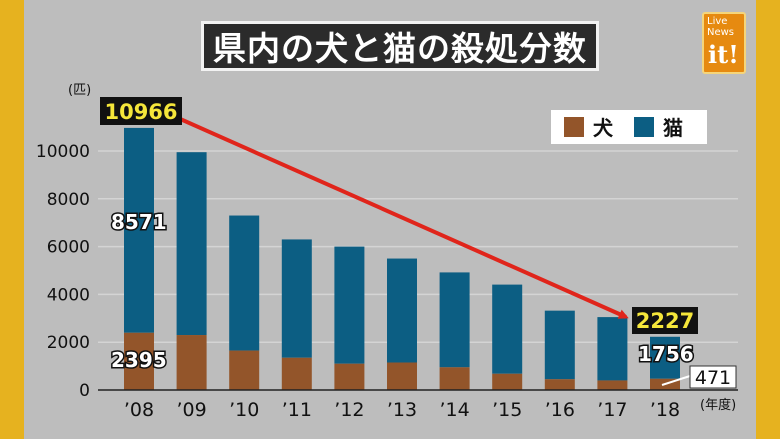 The width and height of the screenshot is (780, 439). What do you see at coordinates (673, 128) in the screenshot?
I see `legend-label-cat: 猫` at bounding box center [673, 128].